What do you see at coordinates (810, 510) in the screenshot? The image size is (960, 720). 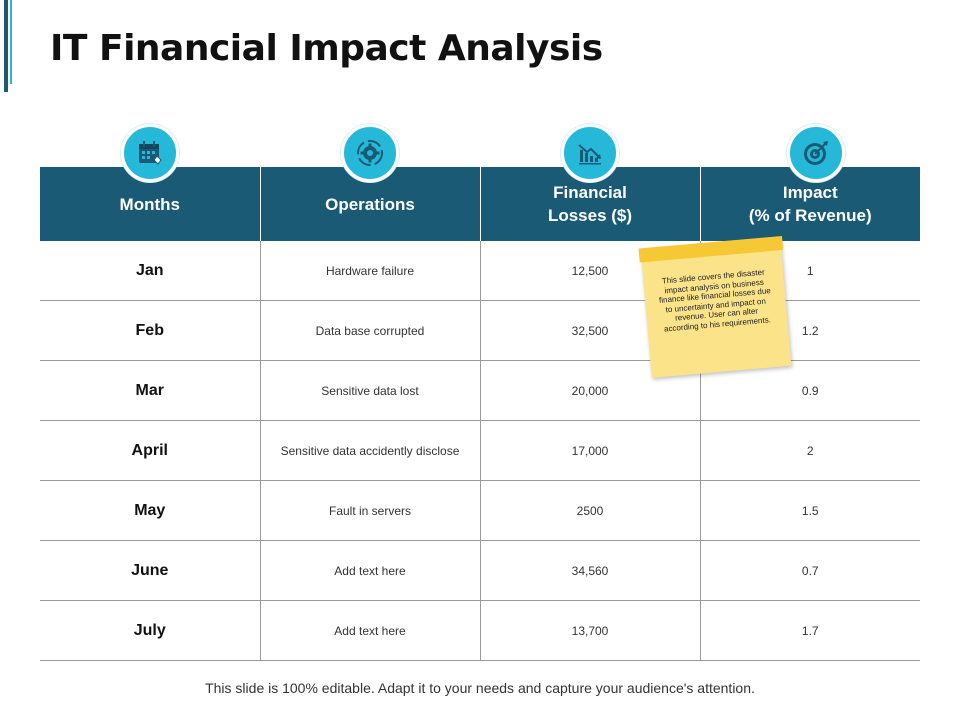 I see `impact-cell: 1.5` at bounding box center [810, 510].